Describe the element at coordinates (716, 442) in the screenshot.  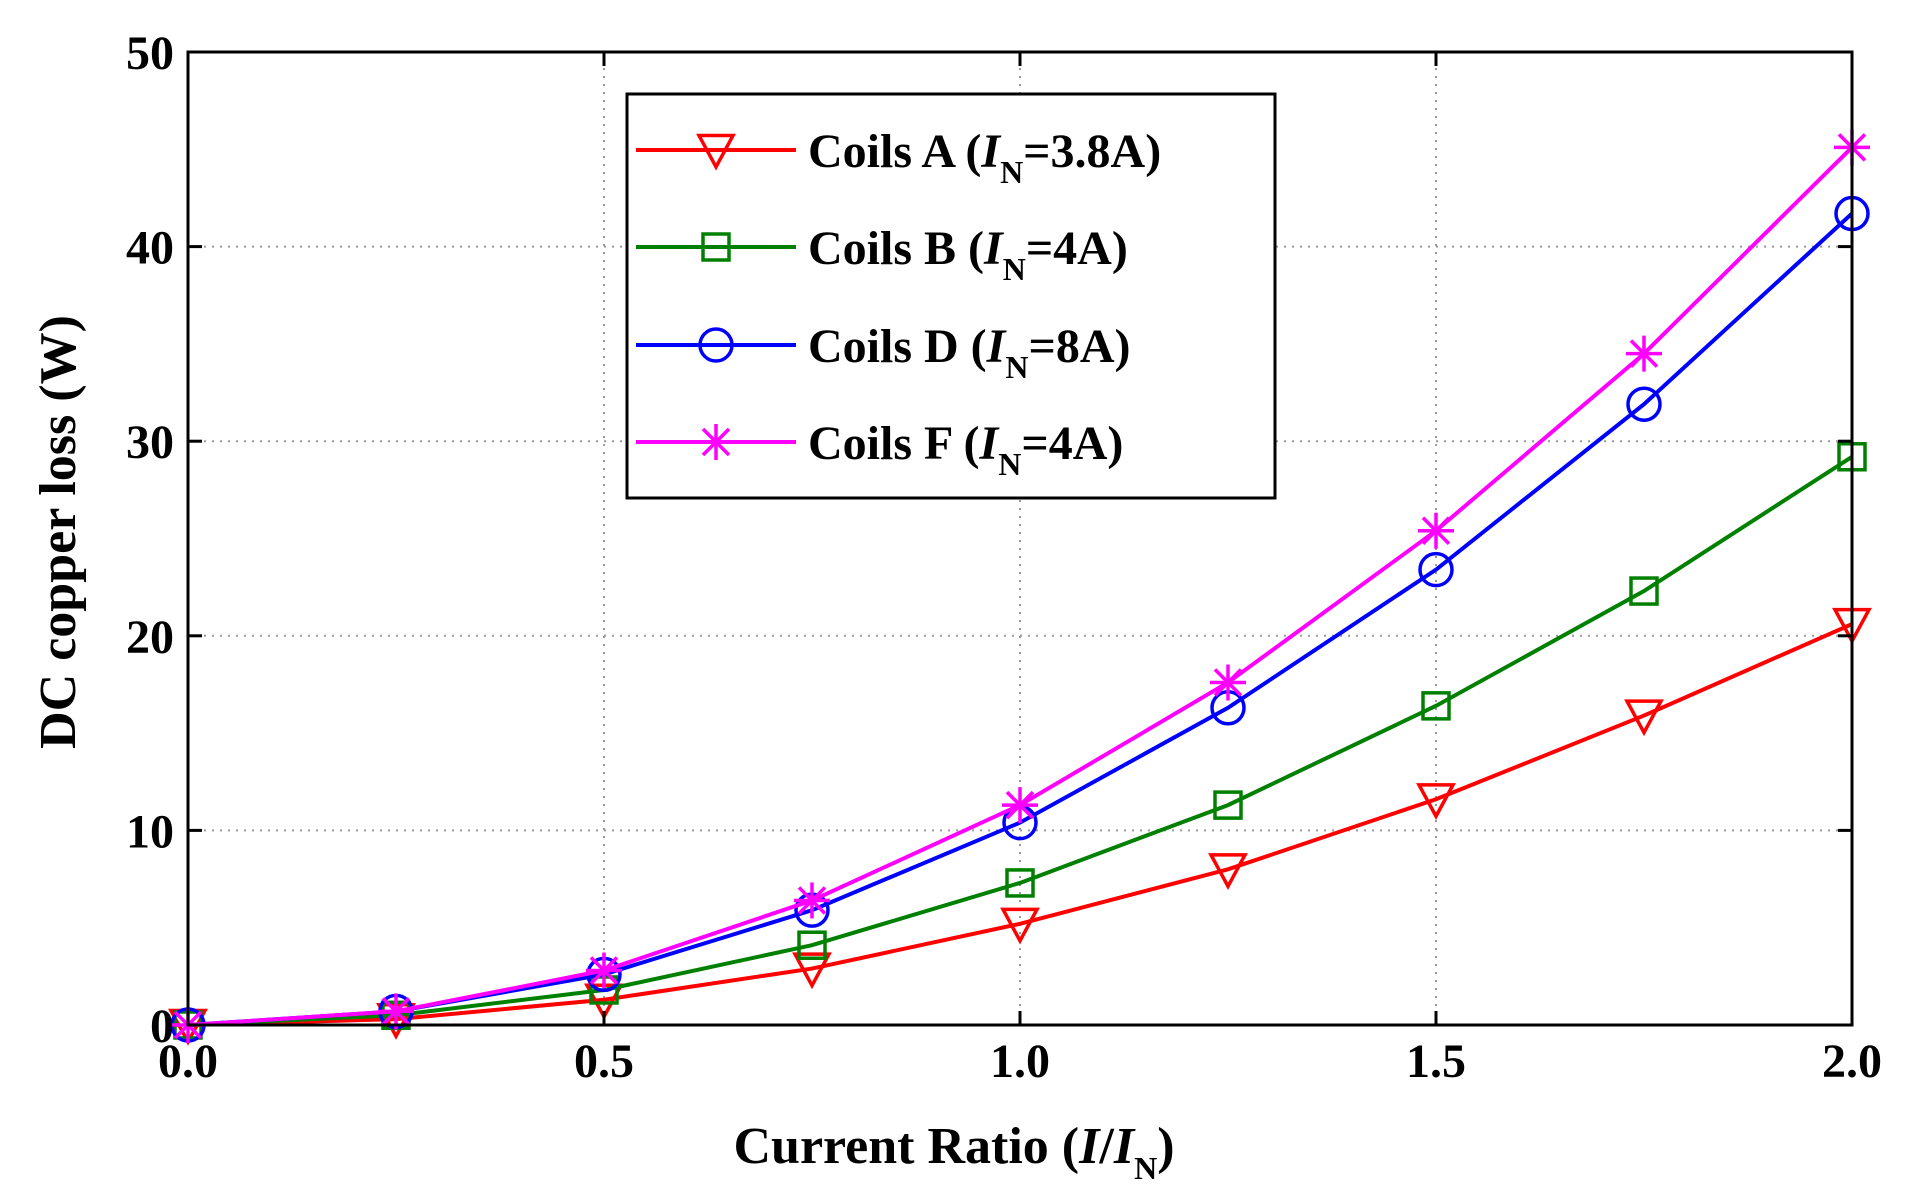
I see `legend-marker-coils-f` at that location.